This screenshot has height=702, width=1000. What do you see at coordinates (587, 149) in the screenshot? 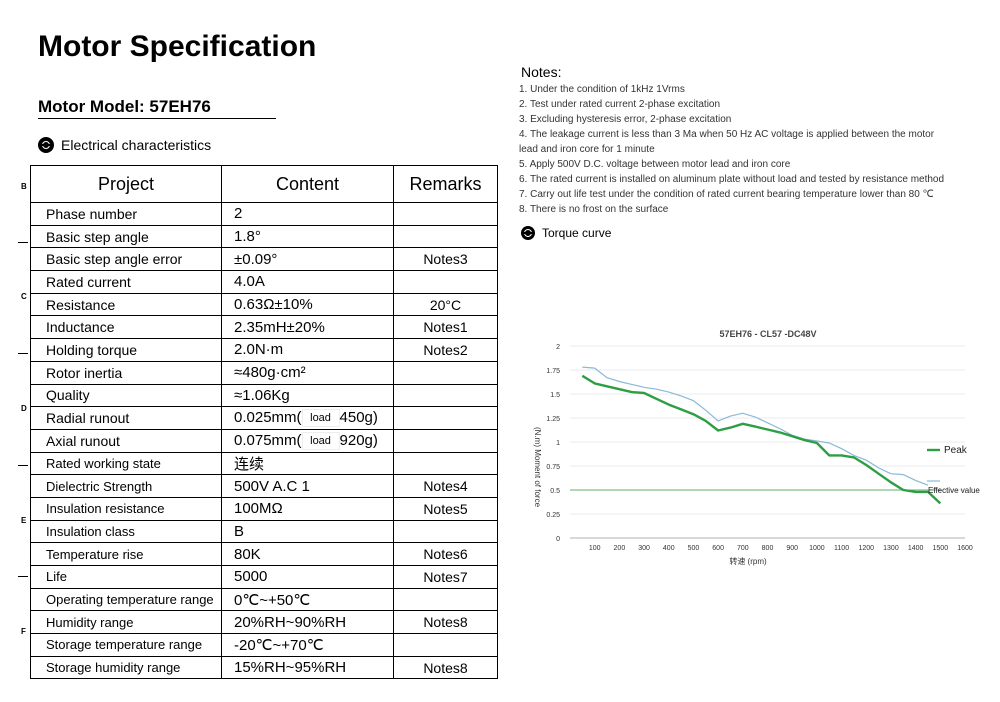
I see `note-item: lead and iron core for 1 minute` at bounding box center [587, 149].